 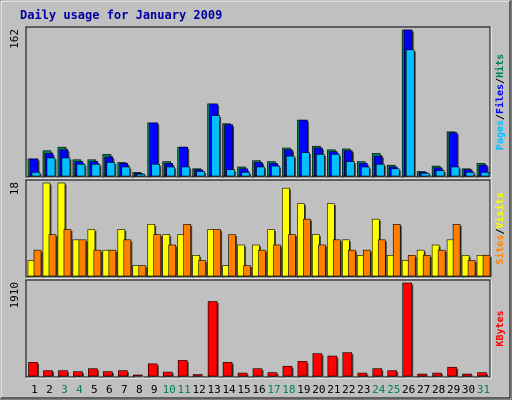 I want to click on bottom-bar-kbytes-23-body, so click(x=362, y=374).